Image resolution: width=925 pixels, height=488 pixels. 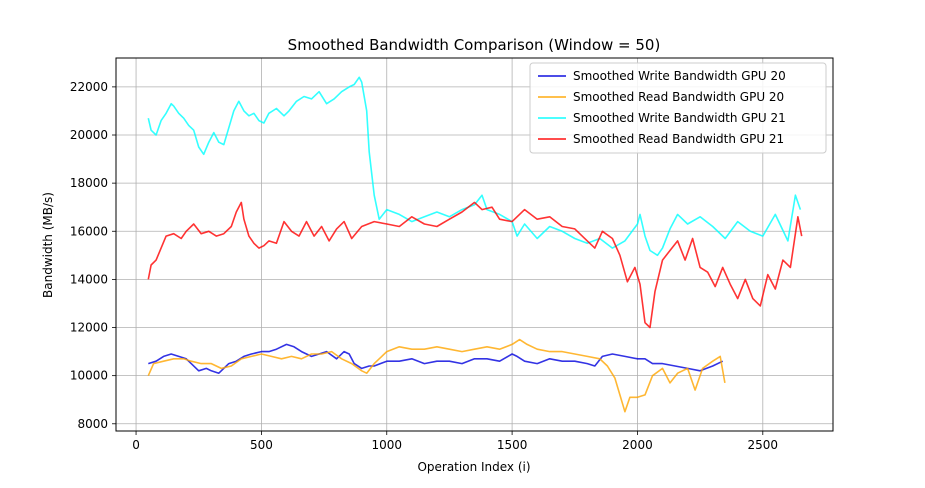 I want to click on legend-label: Smoothed Write Bandwidth GPU 21, so click(x=679, y=118).